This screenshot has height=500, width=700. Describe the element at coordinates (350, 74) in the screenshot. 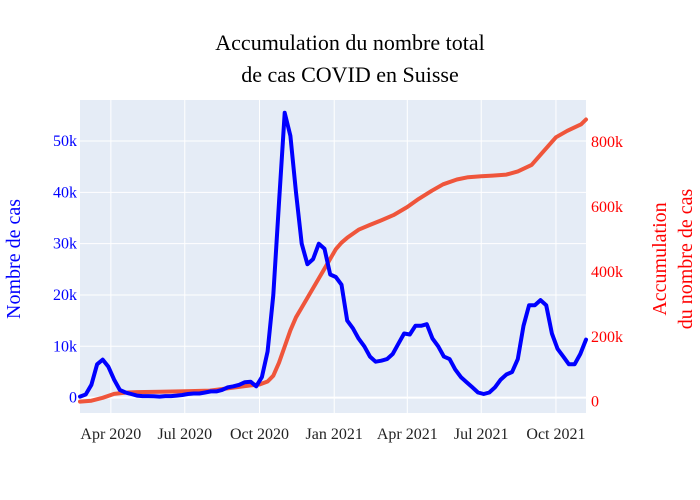

I see `chart-title-line2: de cas COVID en Suisse` at that location.